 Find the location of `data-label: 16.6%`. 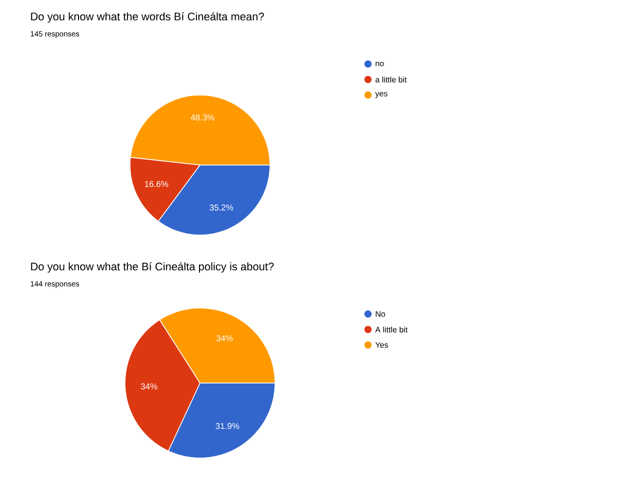

data-label: 16.6% is located at coordinates (156, 184).